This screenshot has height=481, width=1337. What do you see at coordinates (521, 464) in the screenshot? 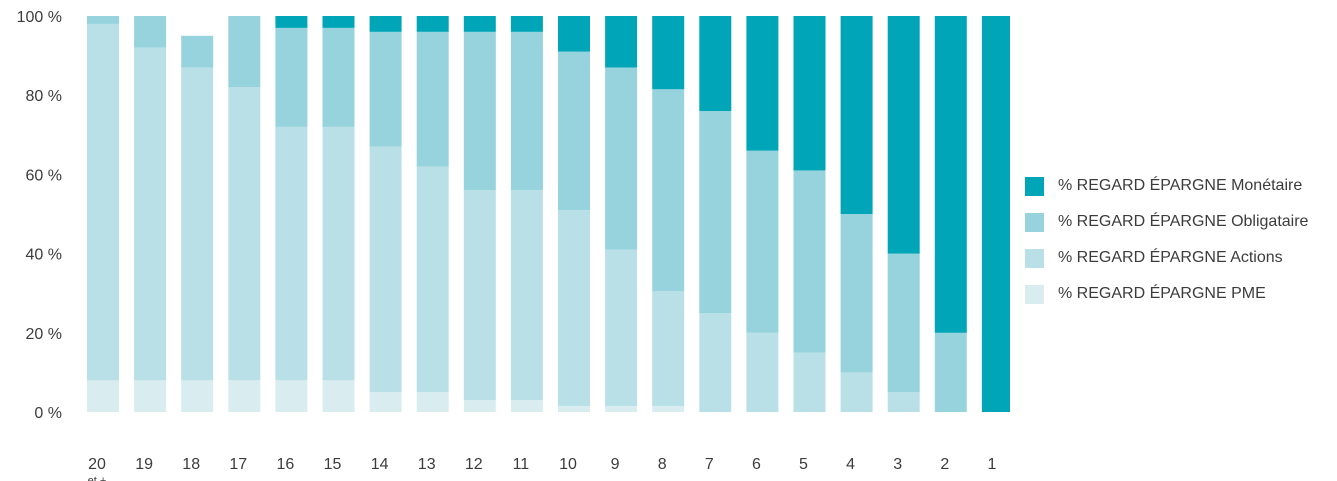
I see `x-tick-label: 11` at bounding box center [521, 464].